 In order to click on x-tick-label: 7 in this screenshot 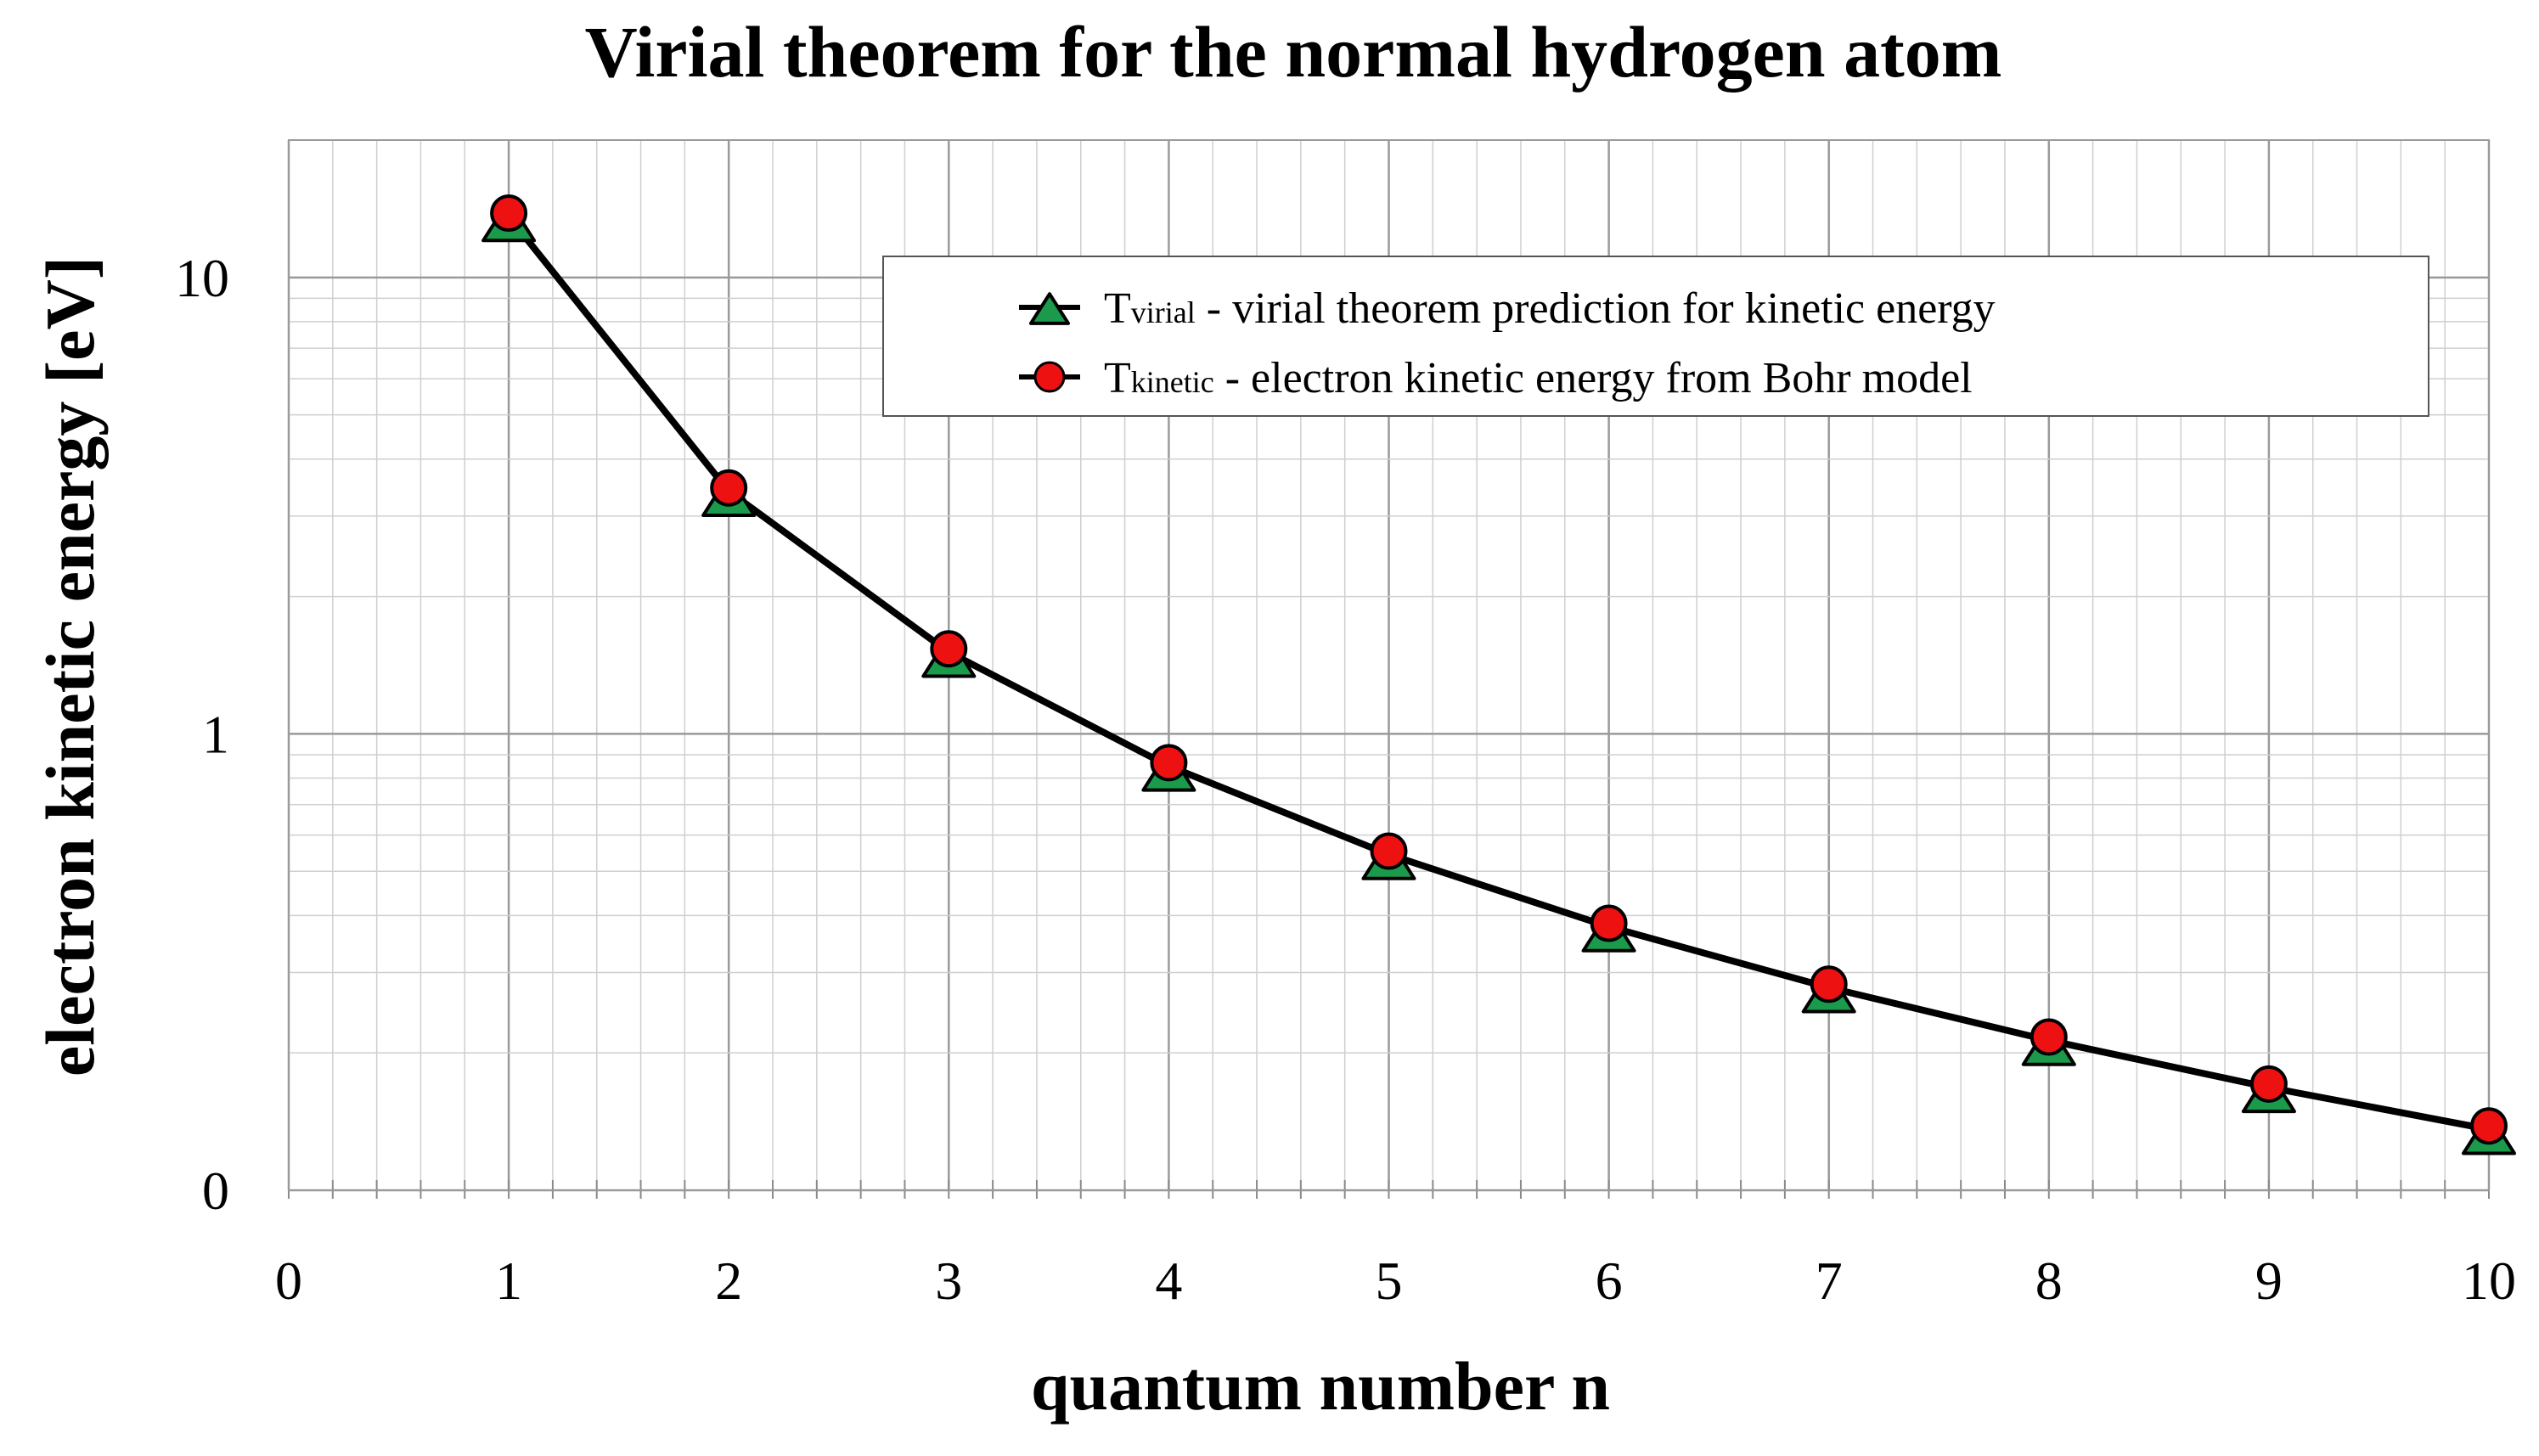, I will do `click(1829, 1281)`.